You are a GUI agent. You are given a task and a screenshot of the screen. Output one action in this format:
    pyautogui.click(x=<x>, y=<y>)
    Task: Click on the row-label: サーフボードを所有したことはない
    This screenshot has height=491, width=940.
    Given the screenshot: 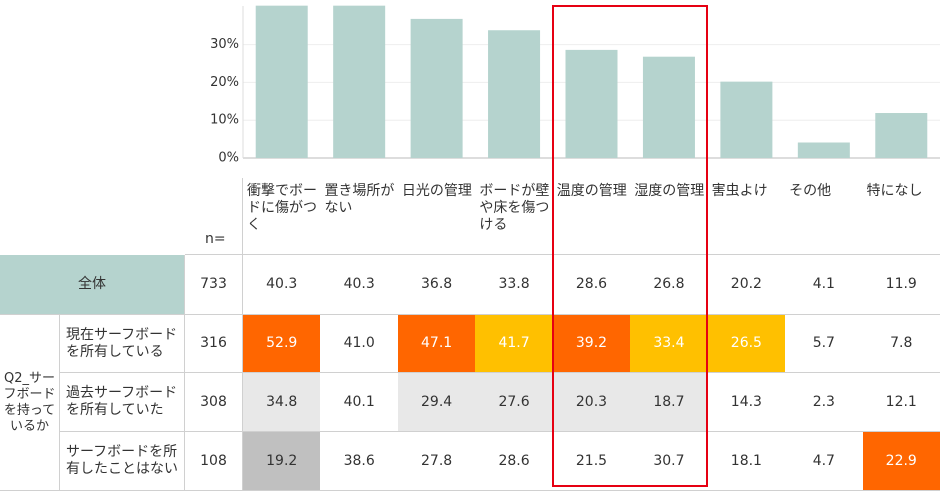 What is the action you would take?
    pyautogui.click(x=122, y=461)
    